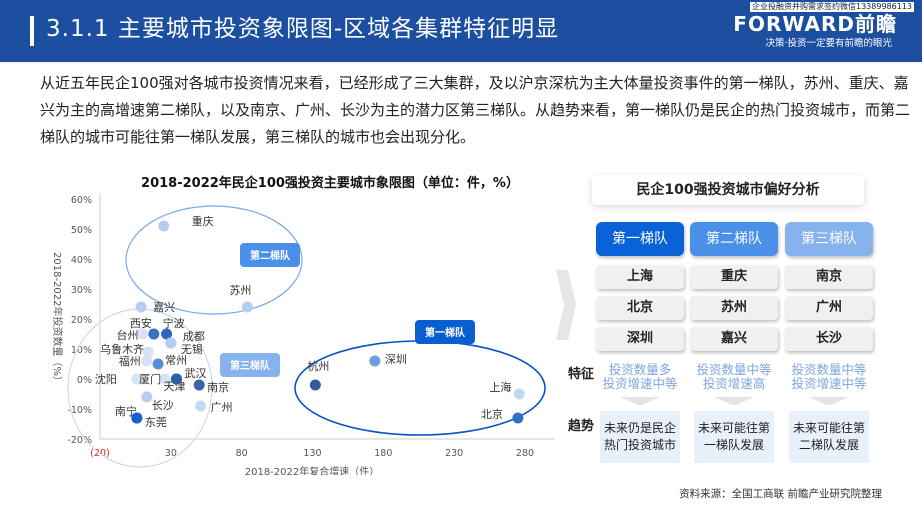 The image size is (922, 515). I want to click on brand-slogan: 决策·投资一定要有前瞻的眼光, so click(828, 43).